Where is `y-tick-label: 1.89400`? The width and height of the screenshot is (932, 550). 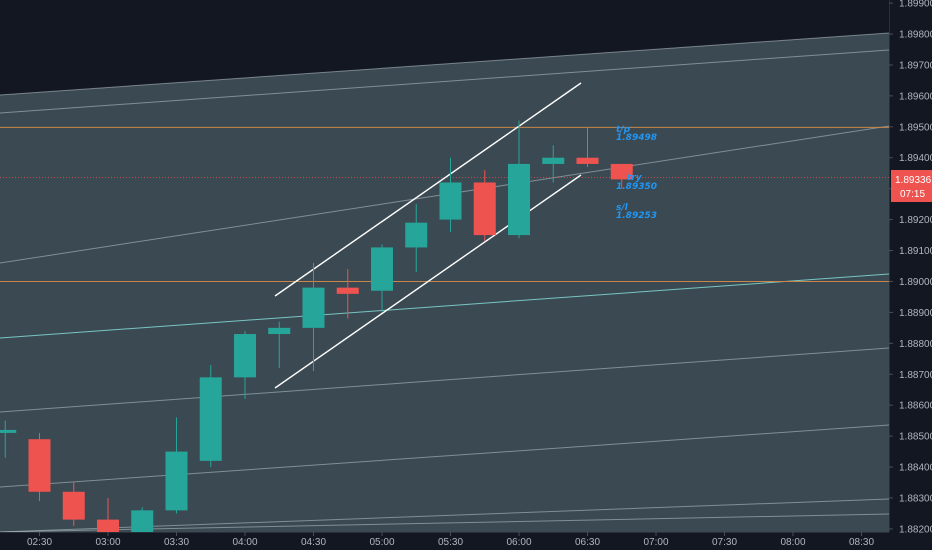
y-tick-label: 1.89400 is located at coordinates (915, 158).